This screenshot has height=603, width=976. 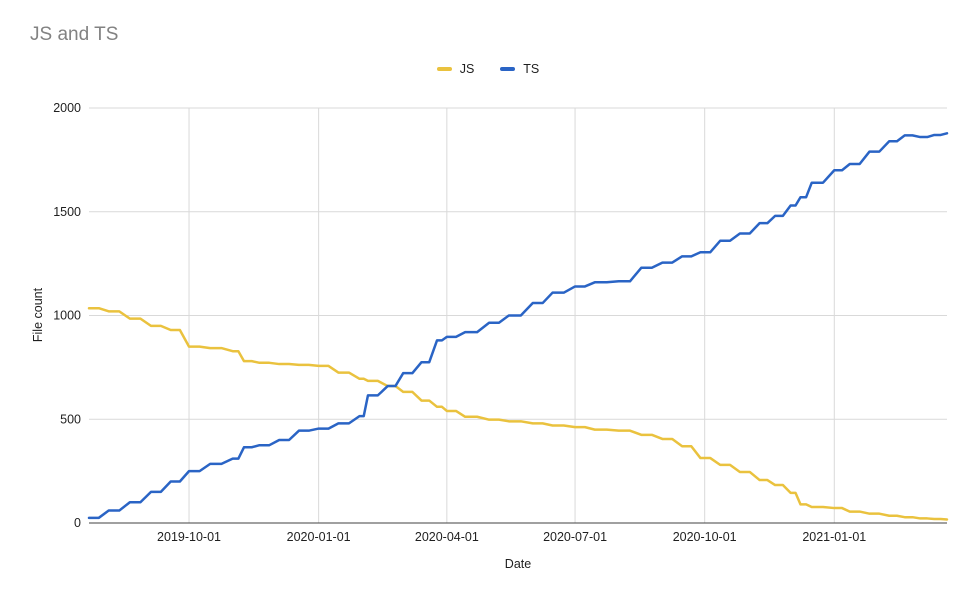 What do you see at coordinates (70, 419) in the screenshot?
I see `y-tick-label: 500` at bounding box center [70, 419].